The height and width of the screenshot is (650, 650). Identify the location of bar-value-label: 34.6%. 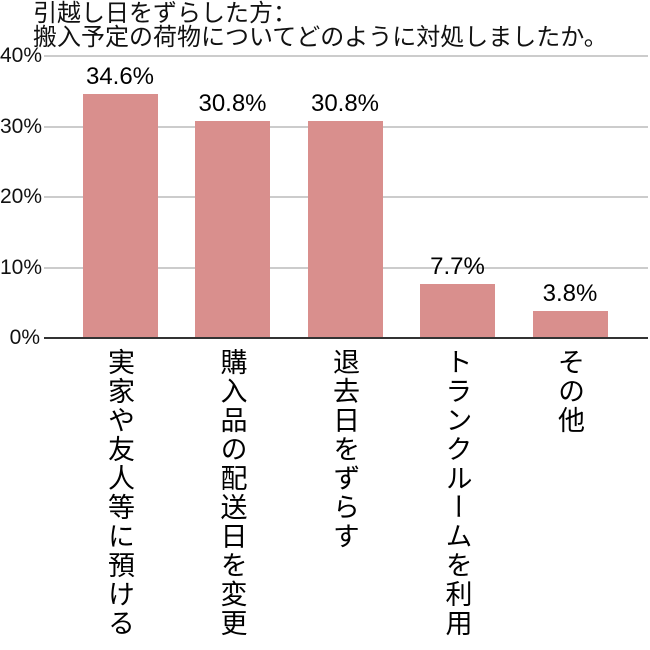
(120, 77).